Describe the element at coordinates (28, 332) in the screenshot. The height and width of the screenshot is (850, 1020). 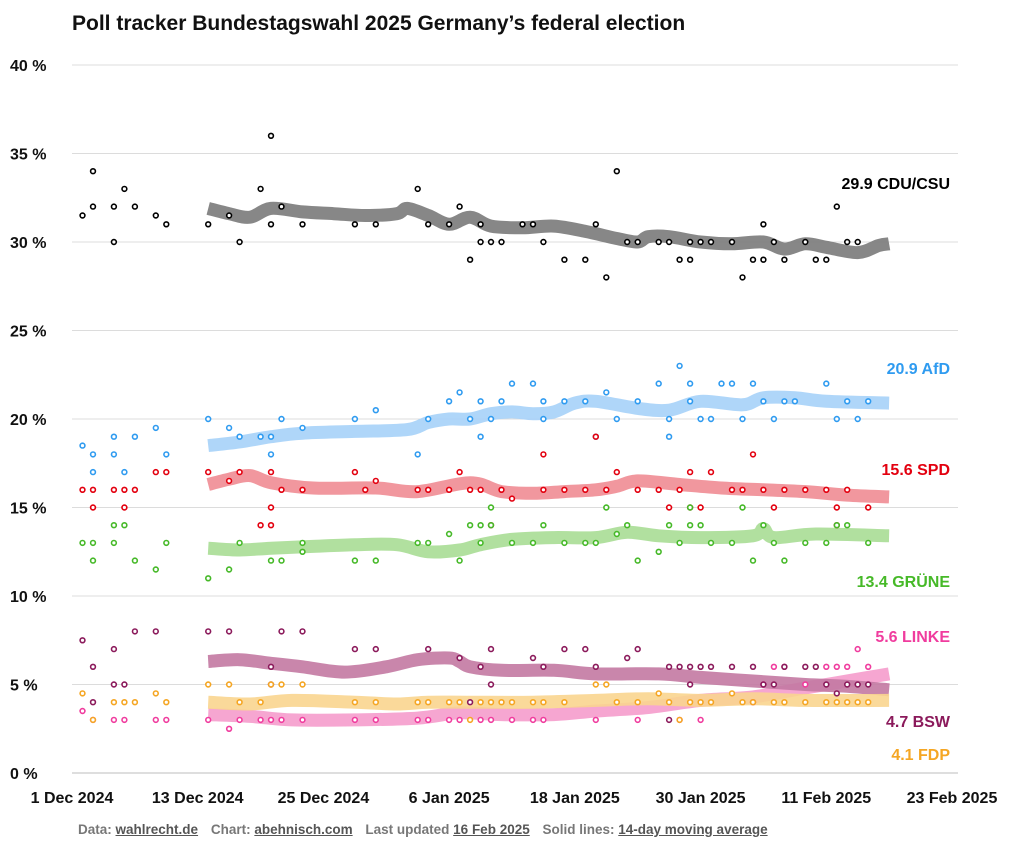
I see `y-tick-label: 25 %` at that location.